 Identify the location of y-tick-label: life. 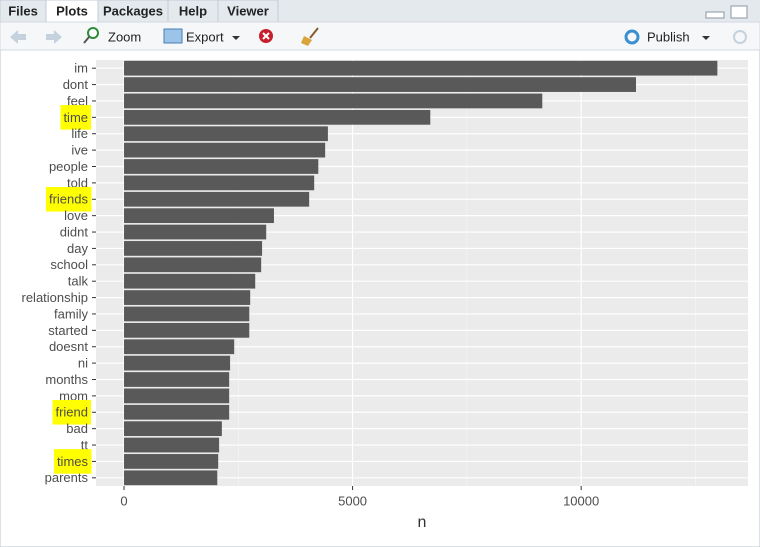
(79, 133).